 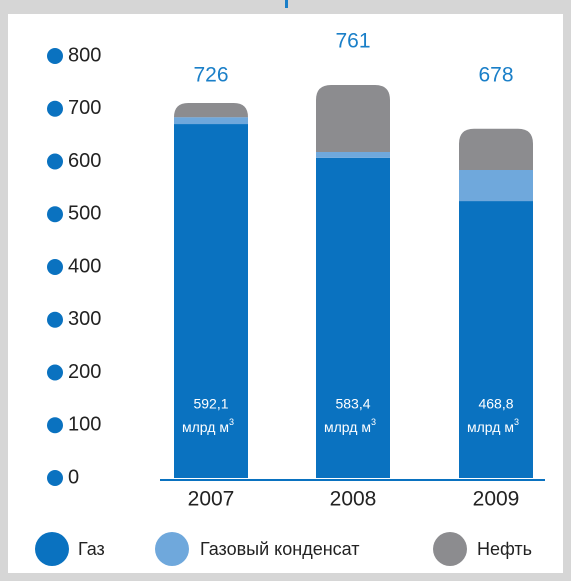 I want to click on y-tick-label: 200, so click(x=84, y=372).